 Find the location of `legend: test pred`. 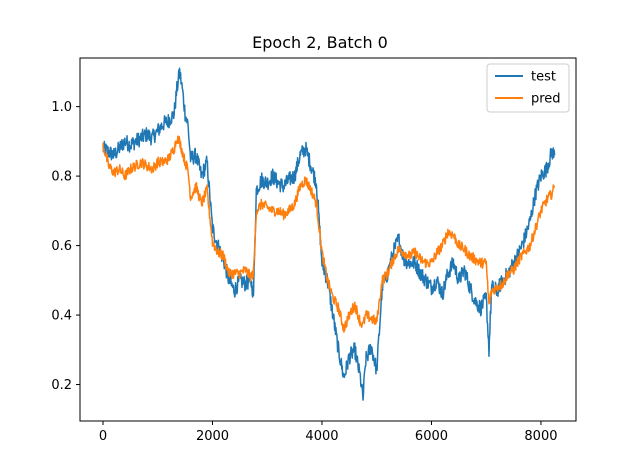

legend: test pred is located at coordinates (528, 88).